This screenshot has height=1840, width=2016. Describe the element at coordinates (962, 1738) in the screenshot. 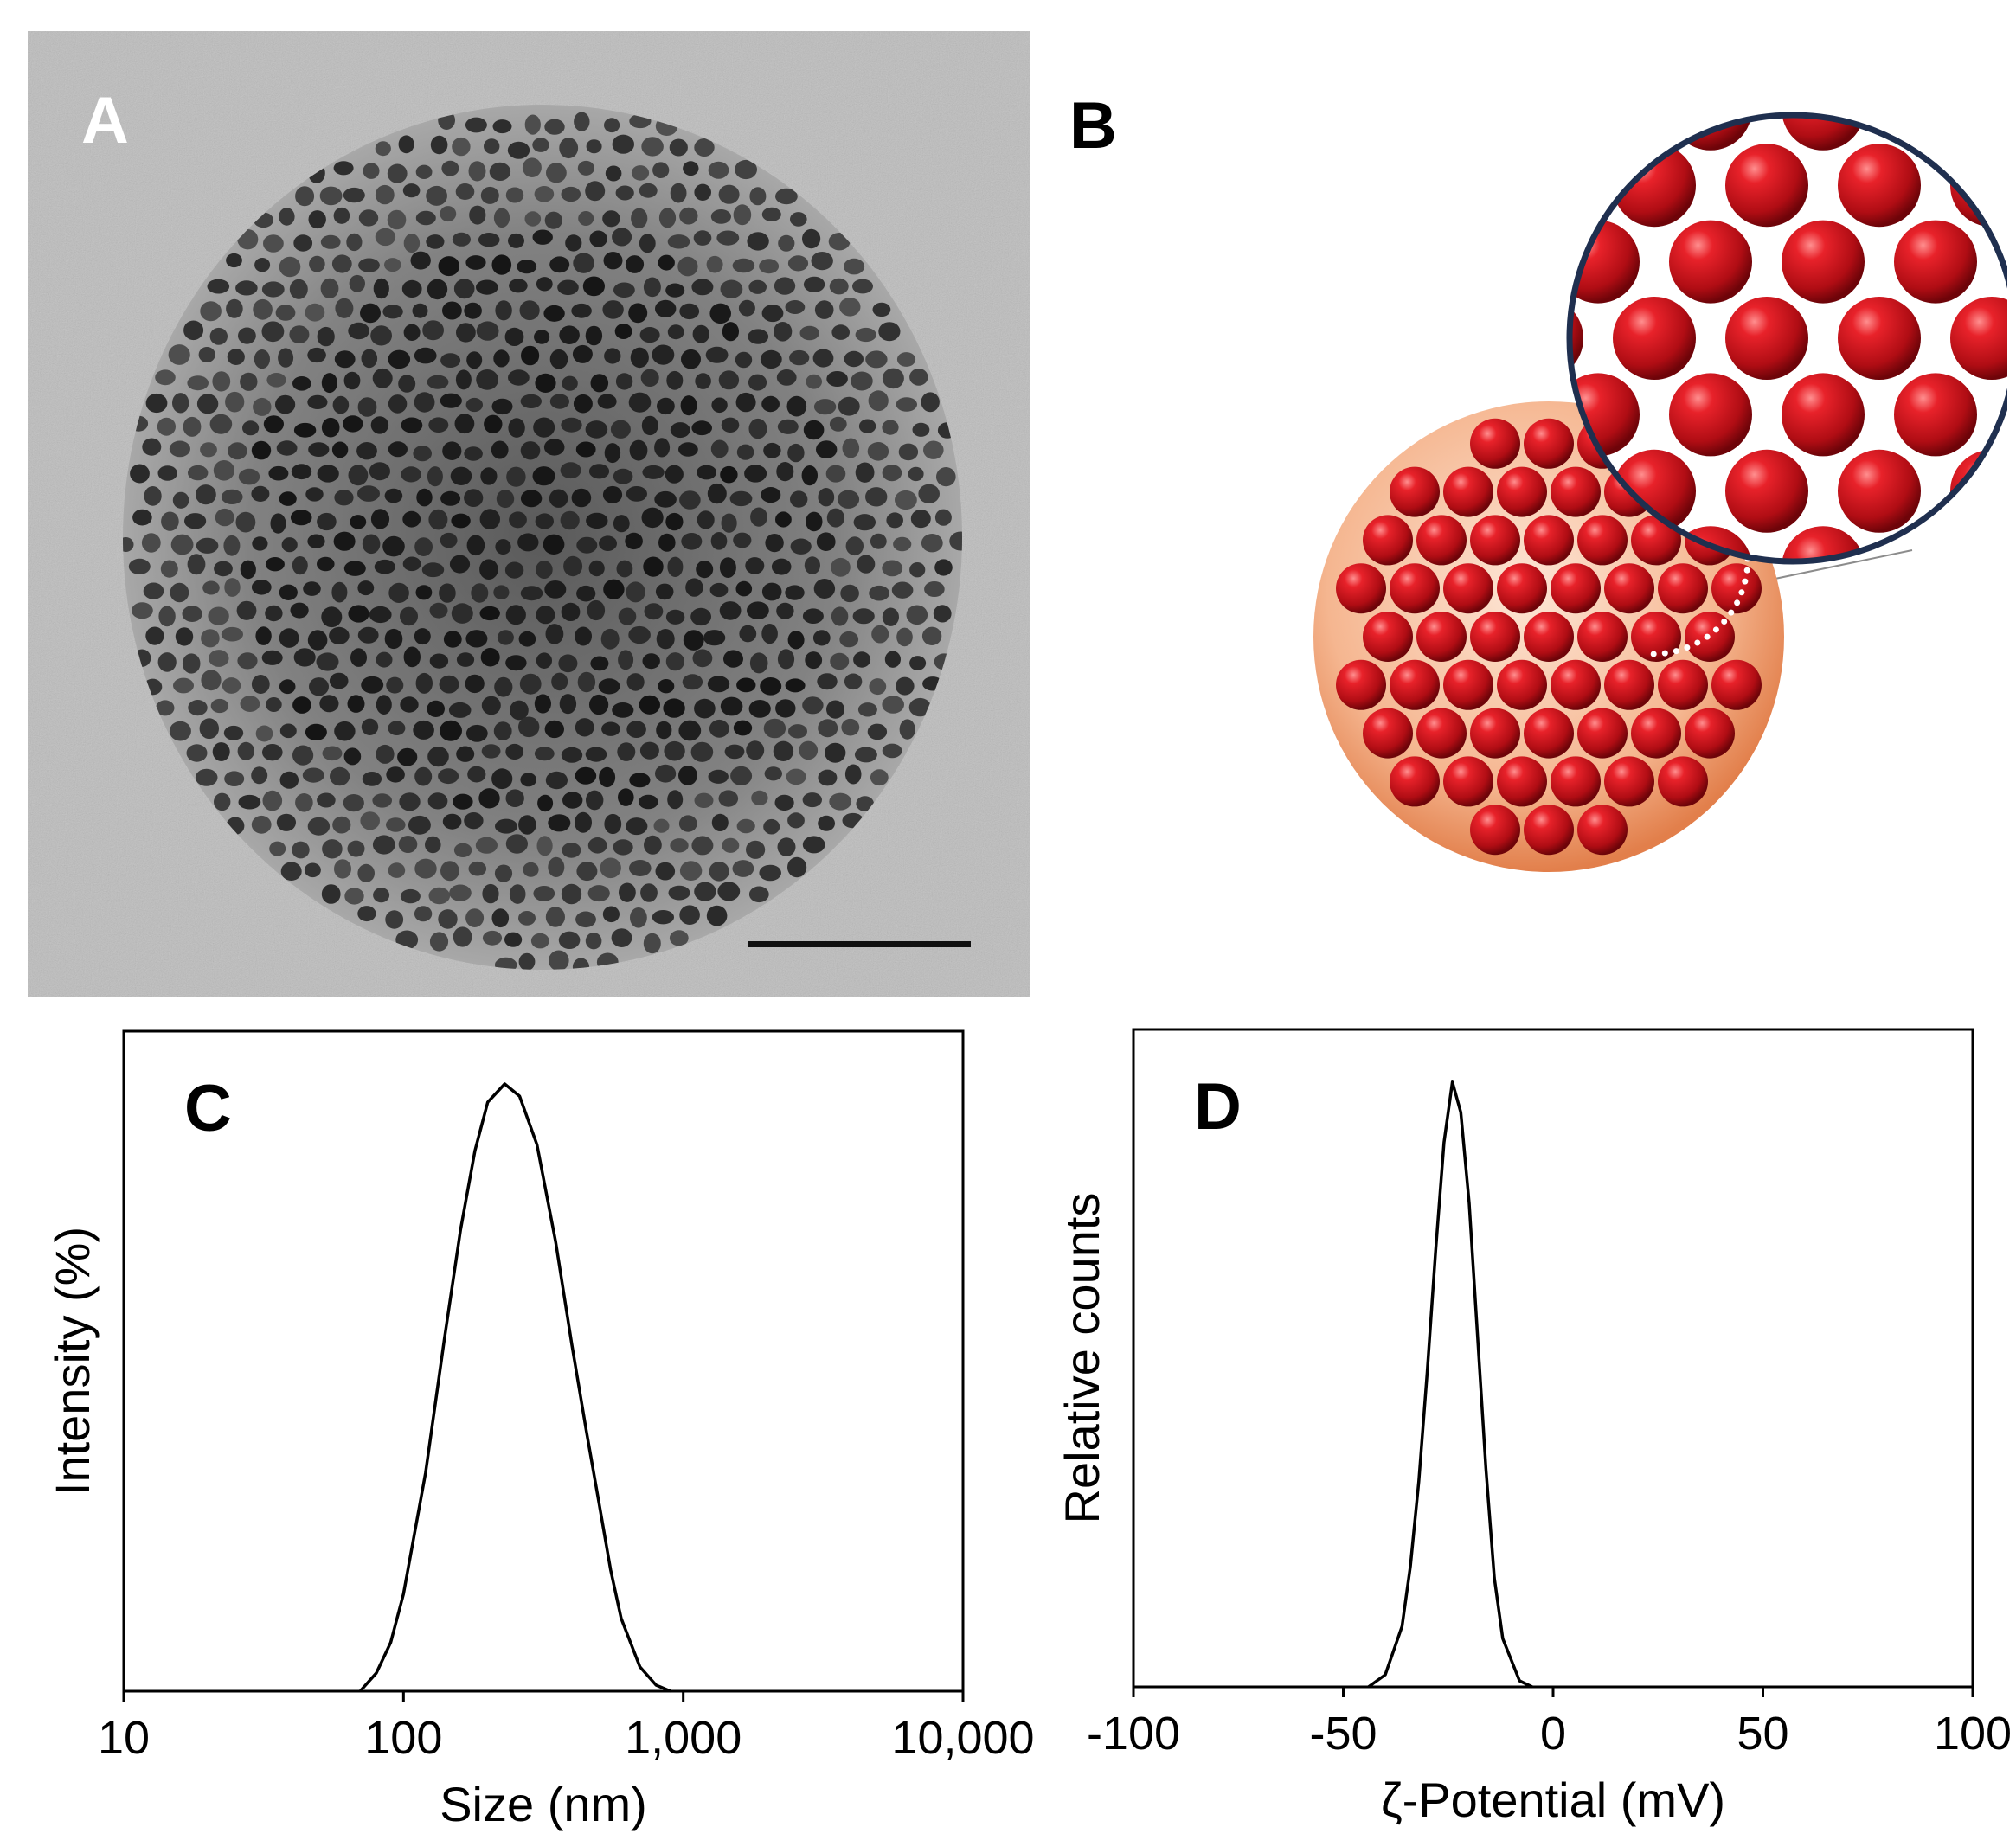

I see `x-tick-label: 10,000` at that location.